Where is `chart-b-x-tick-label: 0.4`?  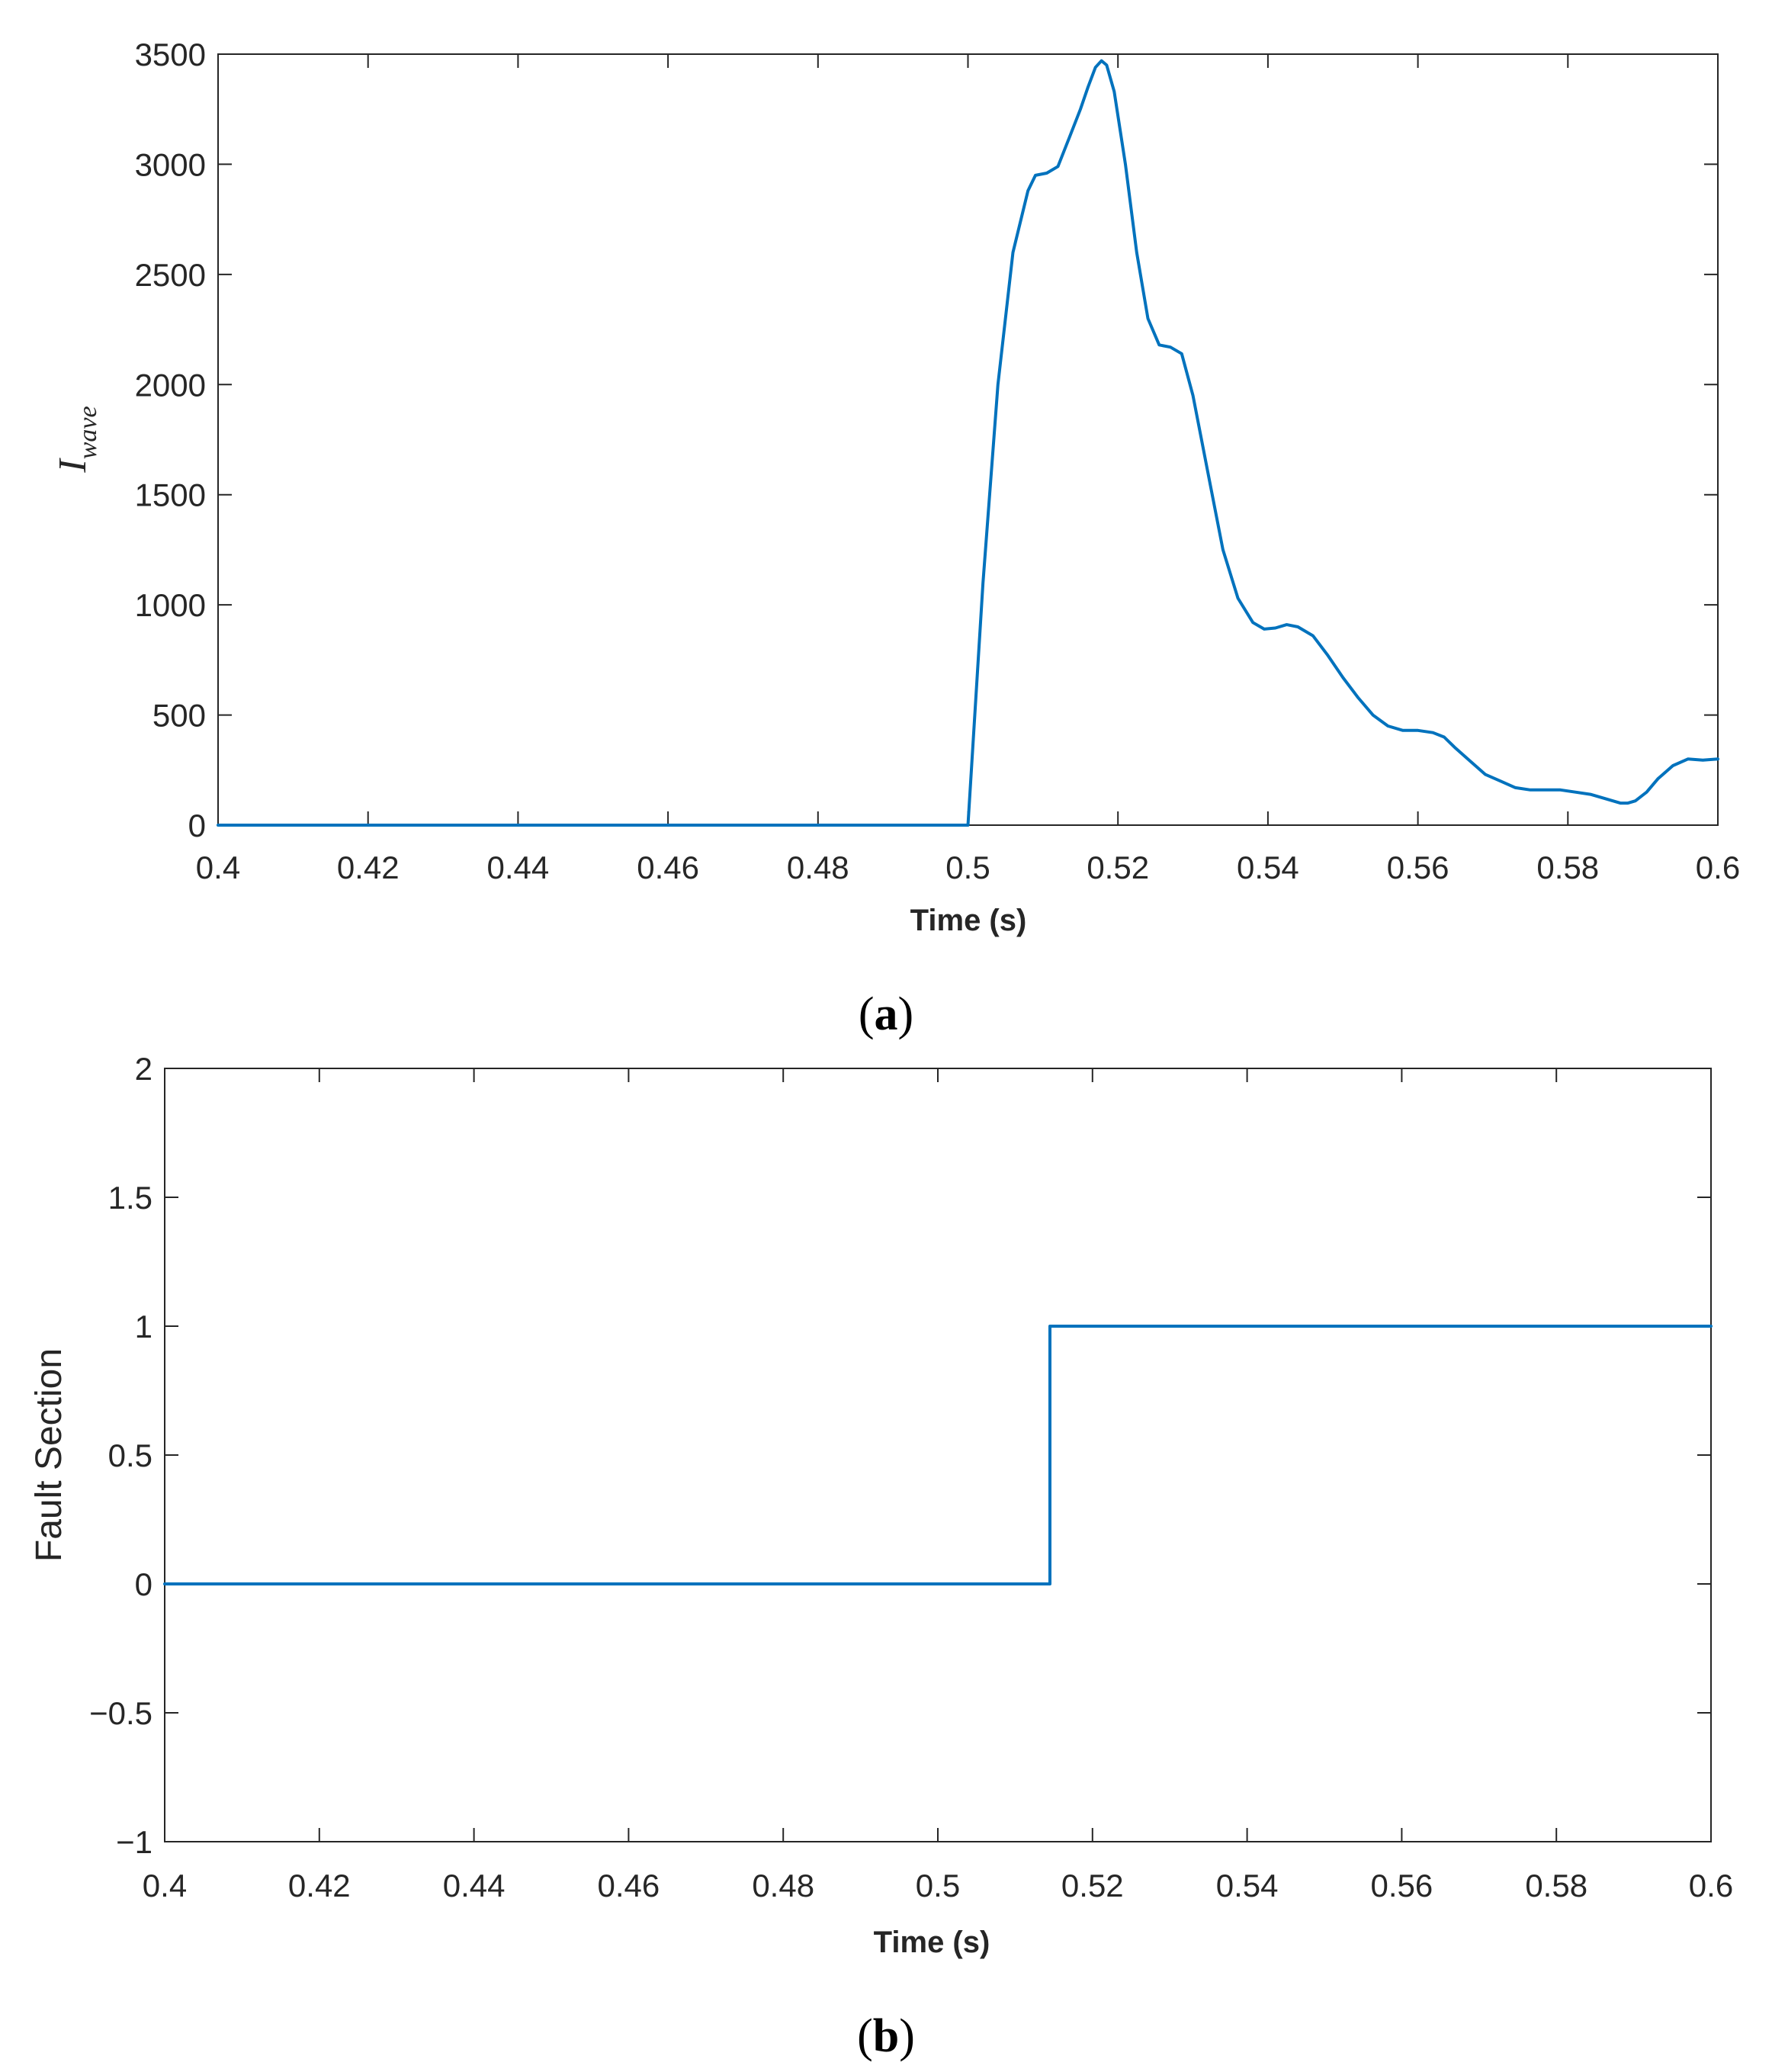 chart-b-x-tick-label: 0.4 is located at coordinates (165, 1885).